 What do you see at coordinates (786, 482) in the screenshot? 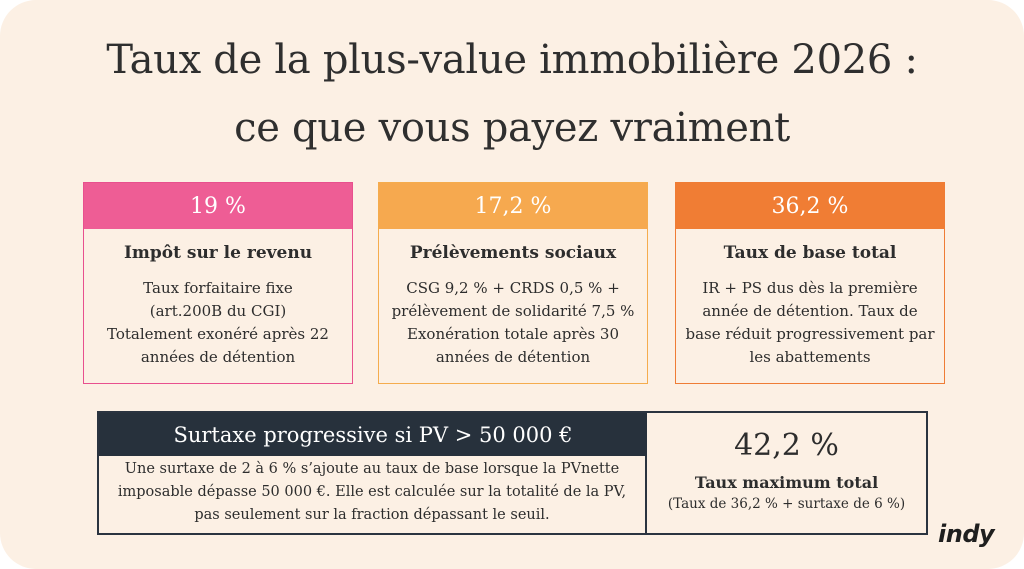
I see `max-rate-label: Taux maximum total` at bounding box center [786, 482].